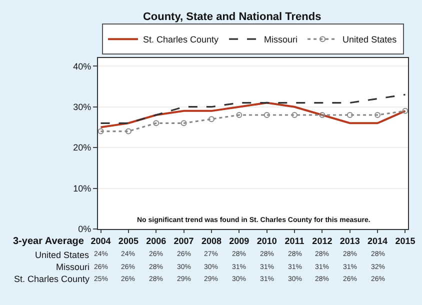 The width and height of the screenshot is (422, 305). Describe the element at coordinates (85, 229) in the screenshot. I see `y-tick-label: 0%` at that location.